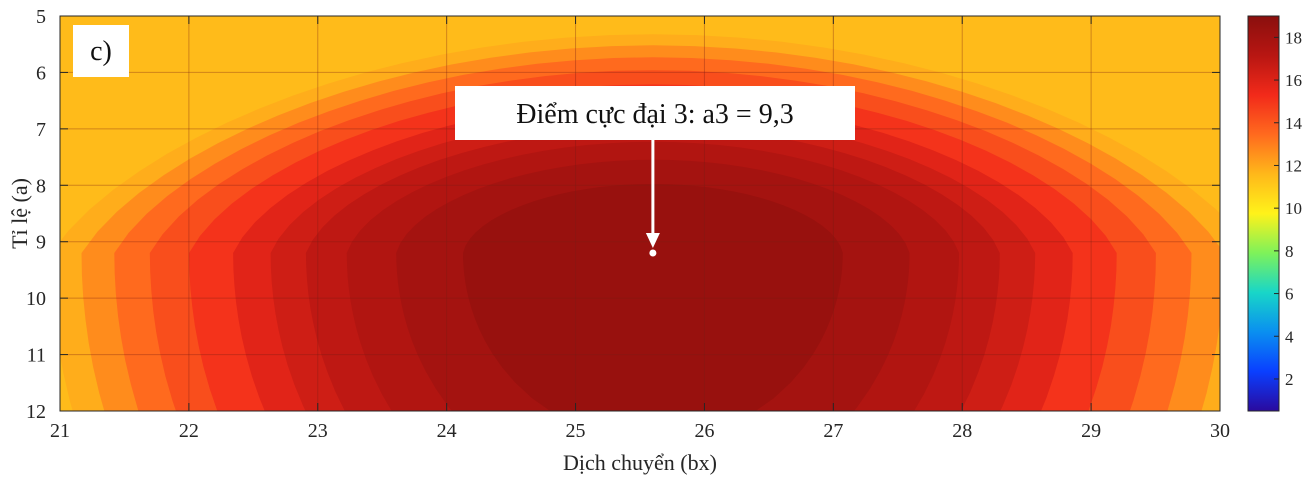 This screenshot has width=1315, height=479. What do you see at coordinates (652, 240) in the screenshot?
I see `annotation-arrow-head` at bounding box center [652, 240].